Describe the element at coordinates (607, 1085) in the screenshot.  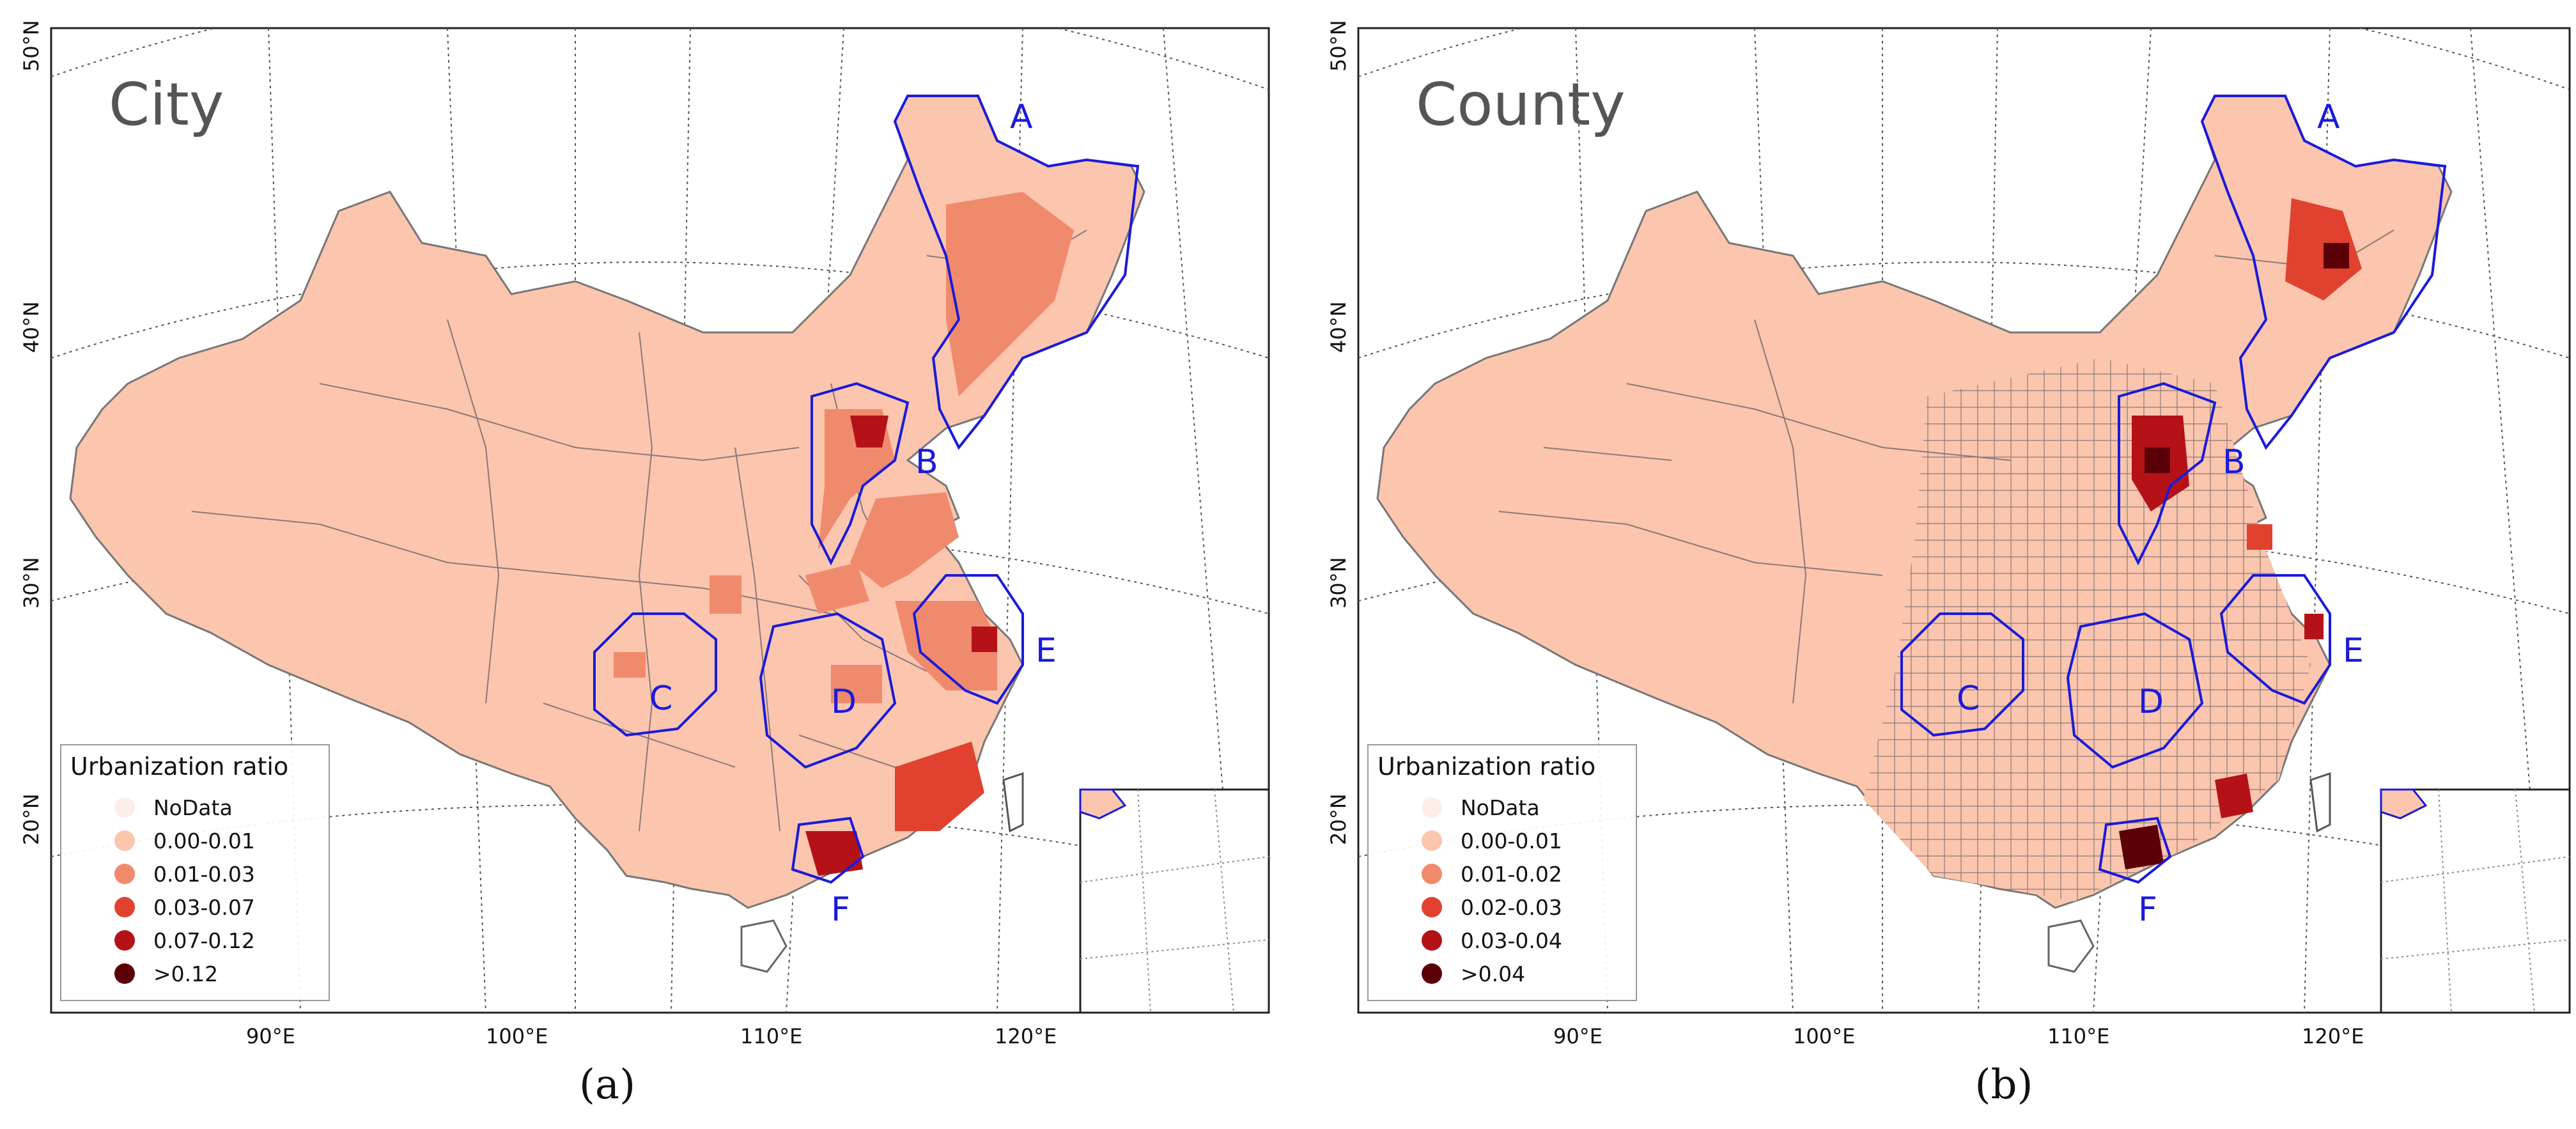
I see `figure-caption: (a)` at that location.